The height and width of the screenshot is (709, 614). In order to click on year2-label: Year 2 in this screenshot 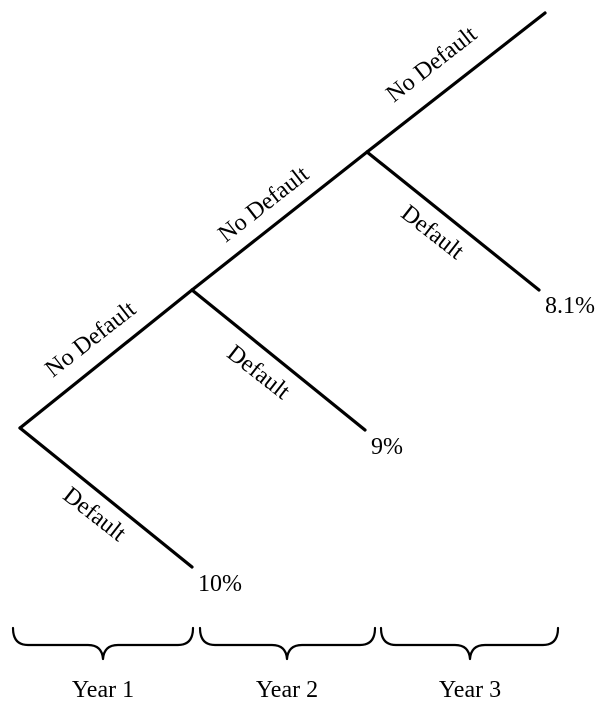, I will do `click(287, 690)`.